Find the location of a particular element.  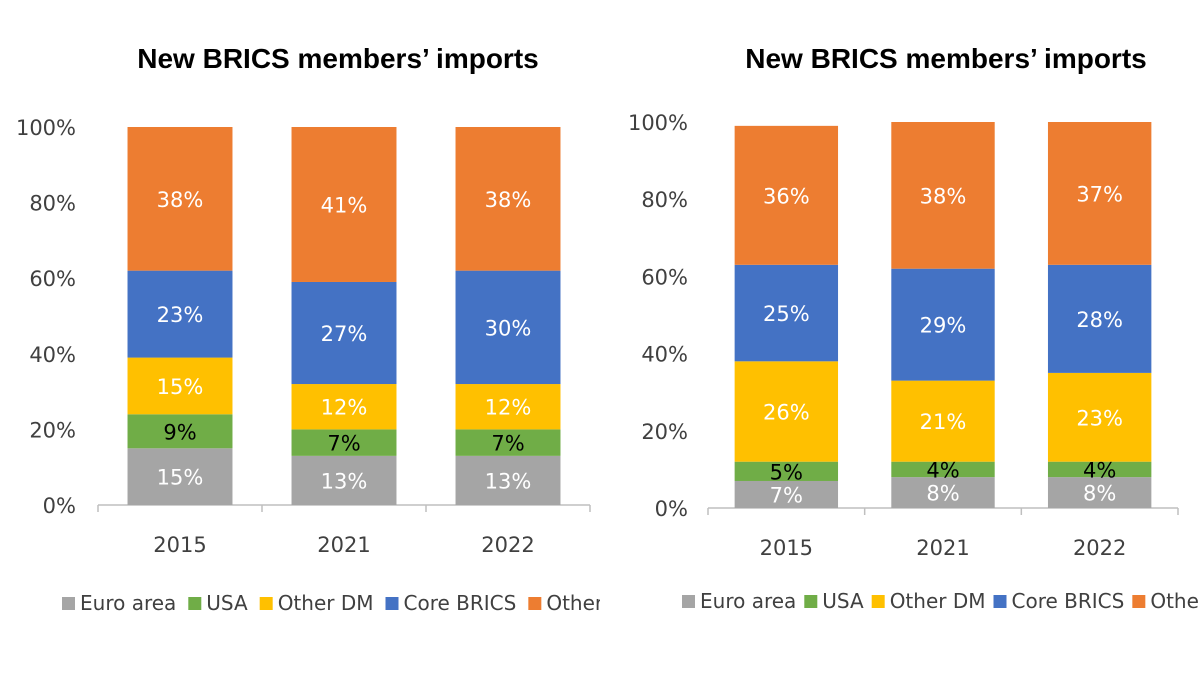

chart2-data-label: 37% is located at coordinates (1099, 194).